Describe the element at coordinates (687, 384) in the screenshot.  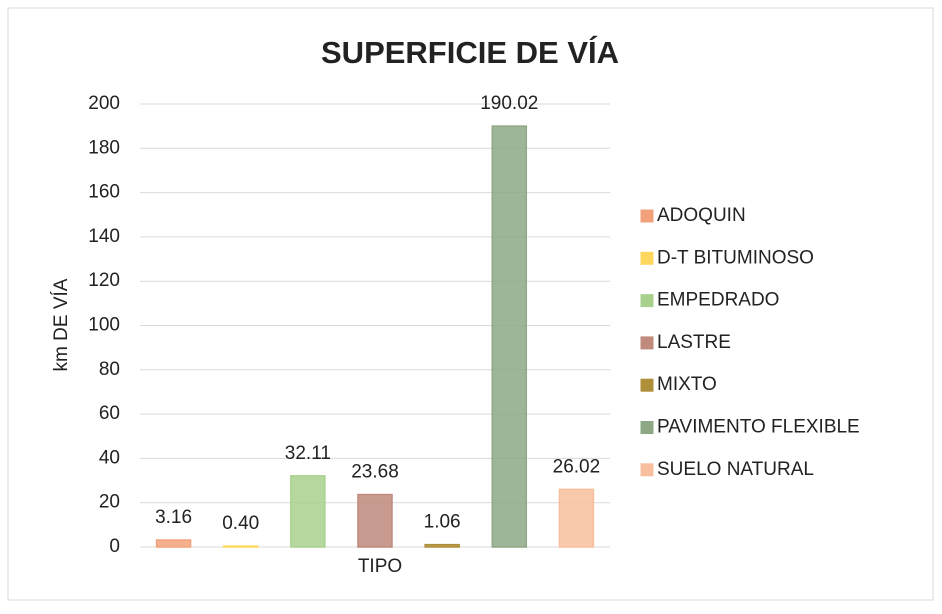
I see `legend-label: MIXTO` at that location.